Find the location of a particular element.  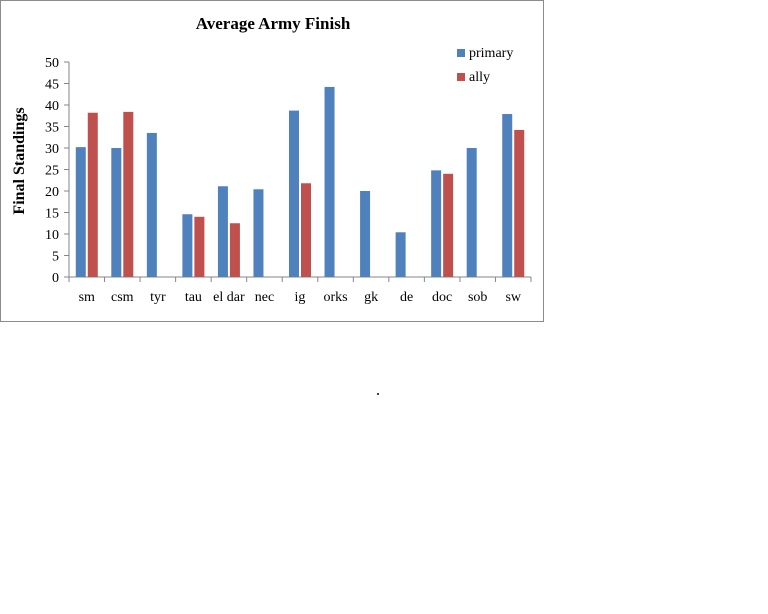

y-tick-label: 30 is located at coordinates (52, 149).